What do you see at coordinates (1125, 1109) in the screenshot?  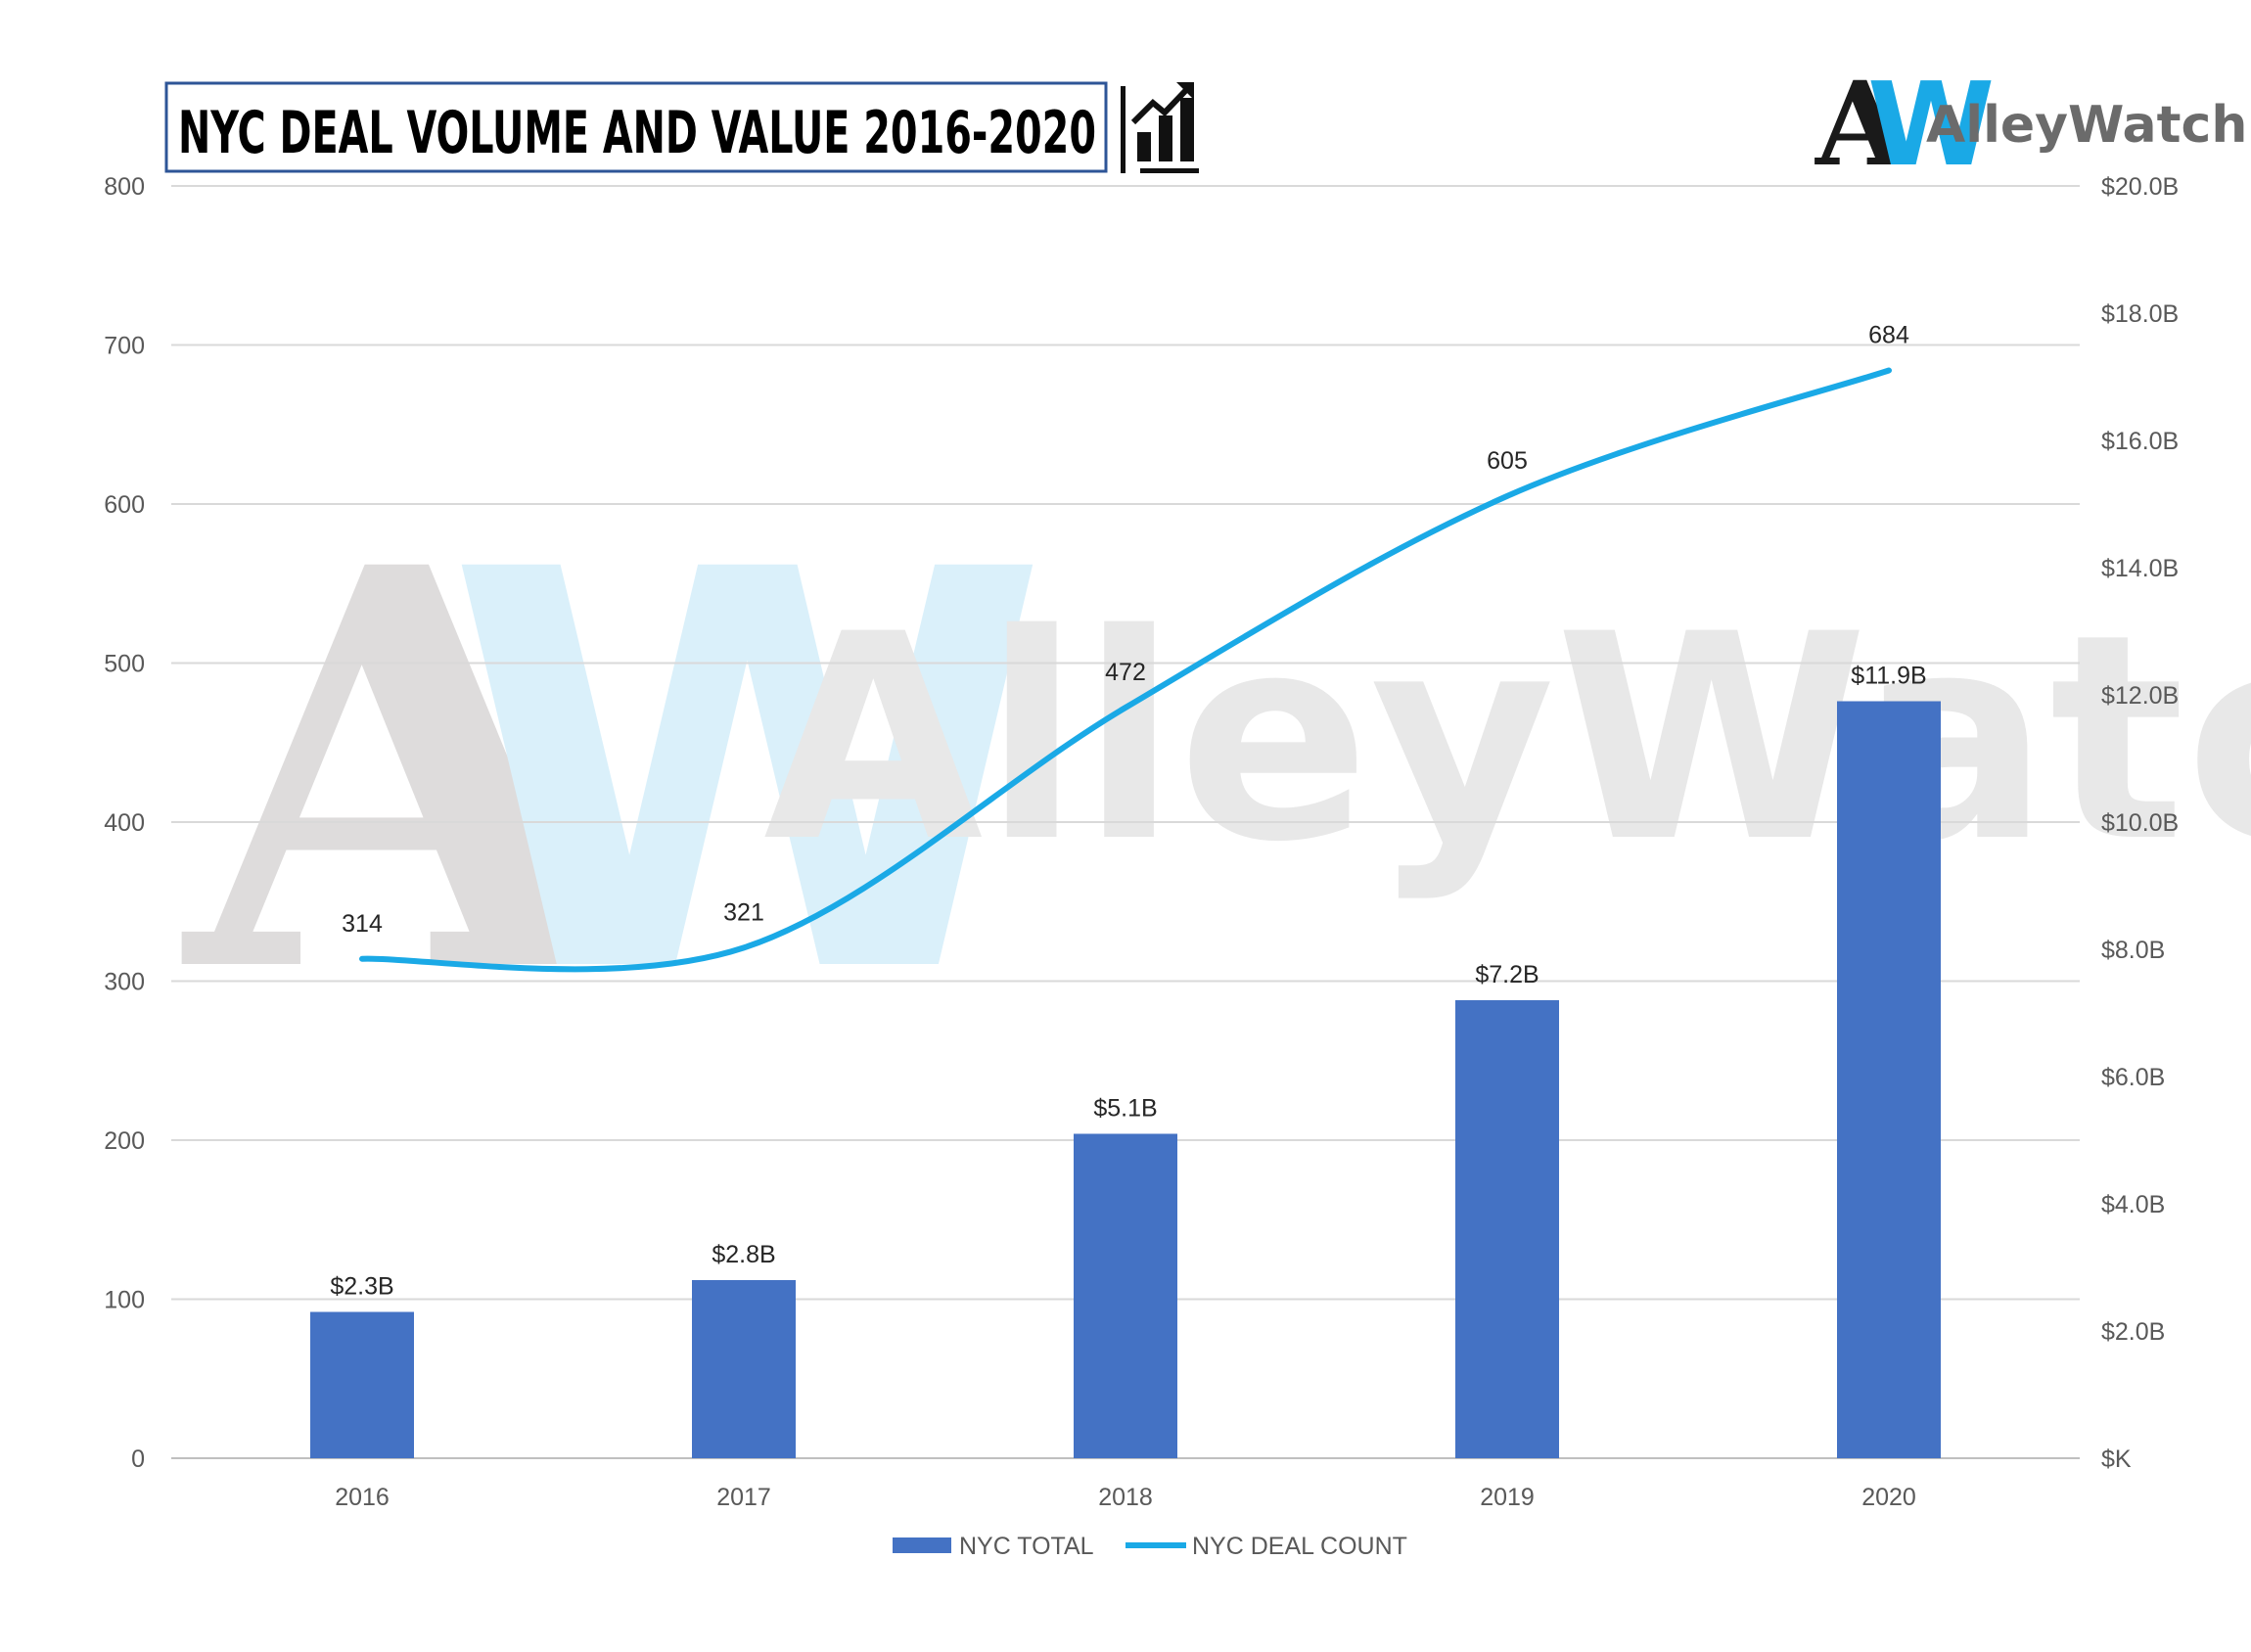 I see `bar-data-label: $5.1B` at bounding box center [1125, 1109].